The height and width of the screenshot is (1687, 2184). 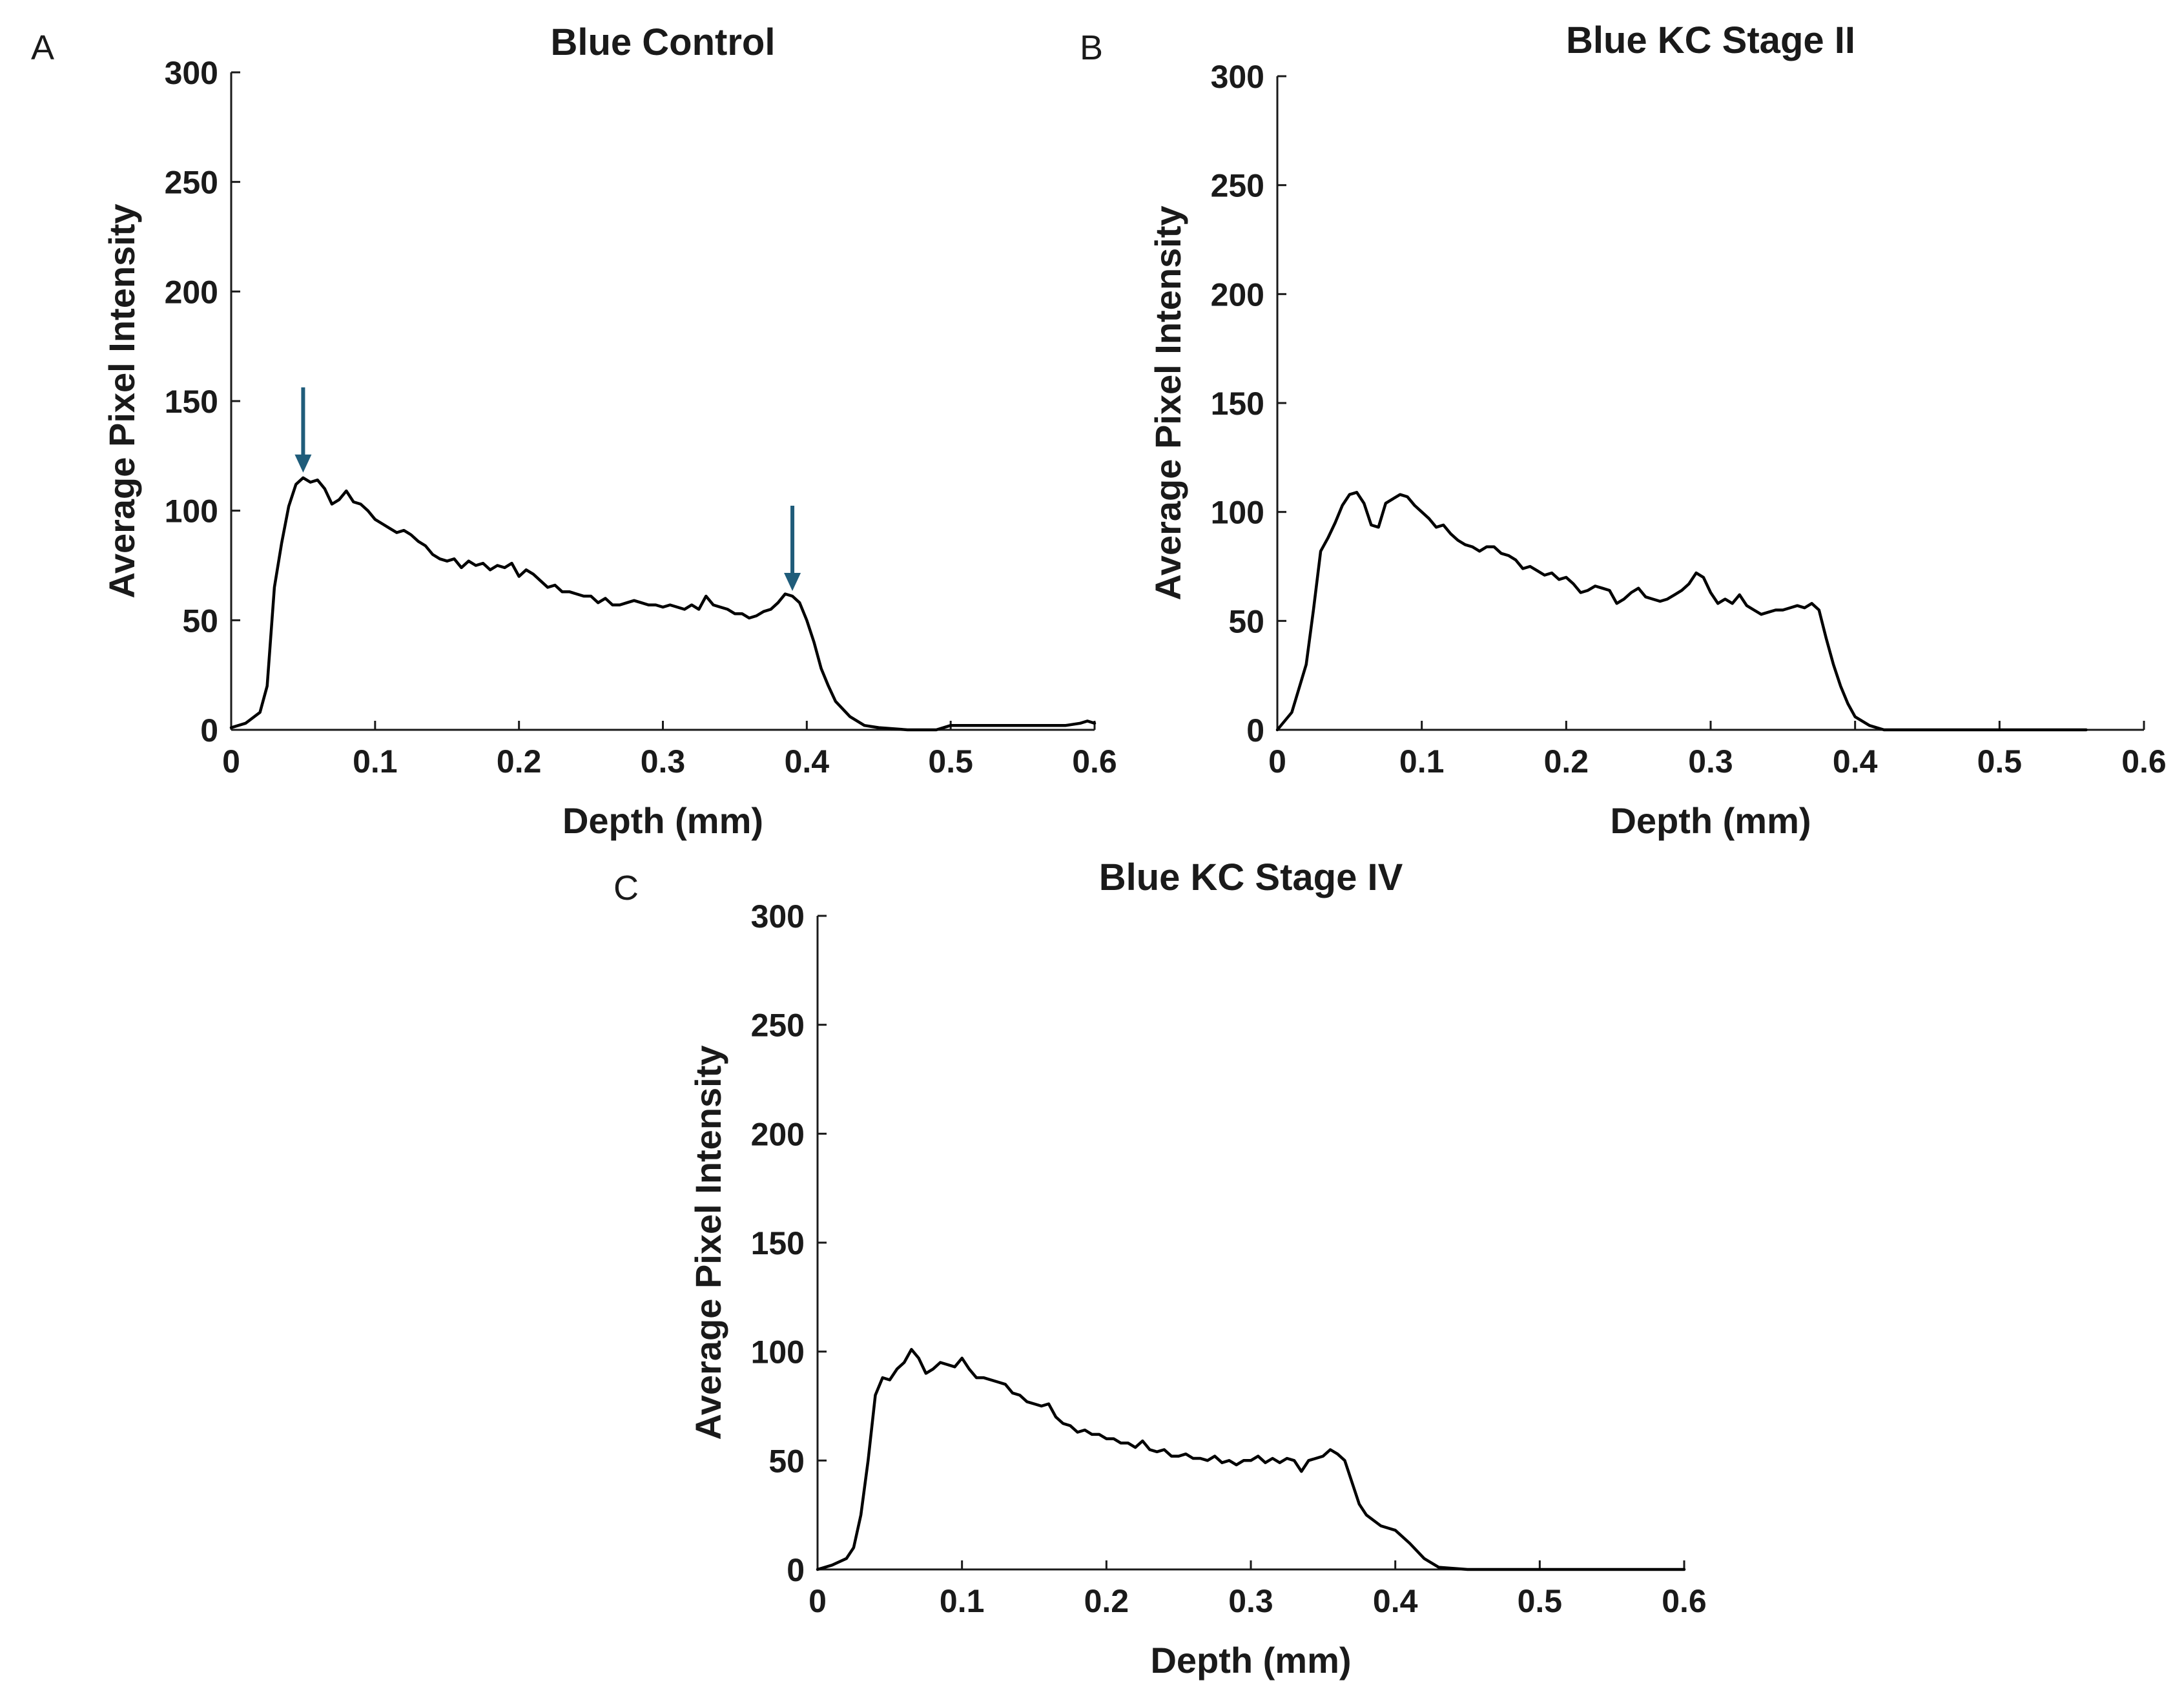 What do you see at coordinates (1251, 877) in the screenshot?
I see `chart-title: Blue KC Stage IV` at bounding box center [1251, 877].